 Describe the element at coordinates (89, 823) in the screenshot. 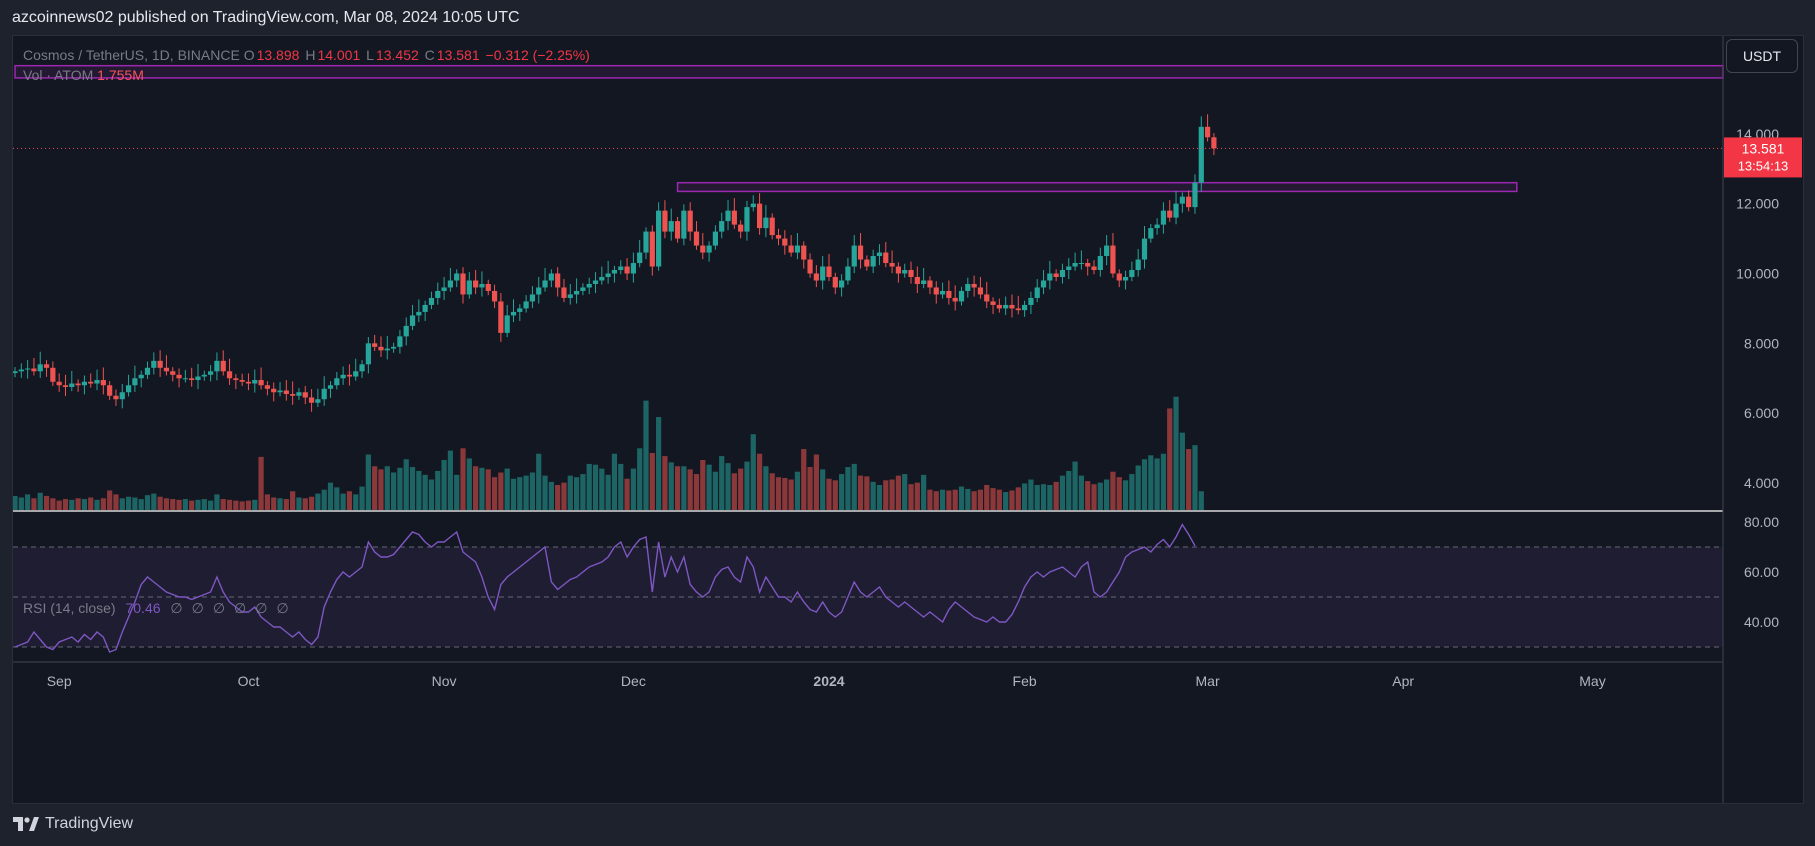

I see `footer-brand: TradingView` at that location.